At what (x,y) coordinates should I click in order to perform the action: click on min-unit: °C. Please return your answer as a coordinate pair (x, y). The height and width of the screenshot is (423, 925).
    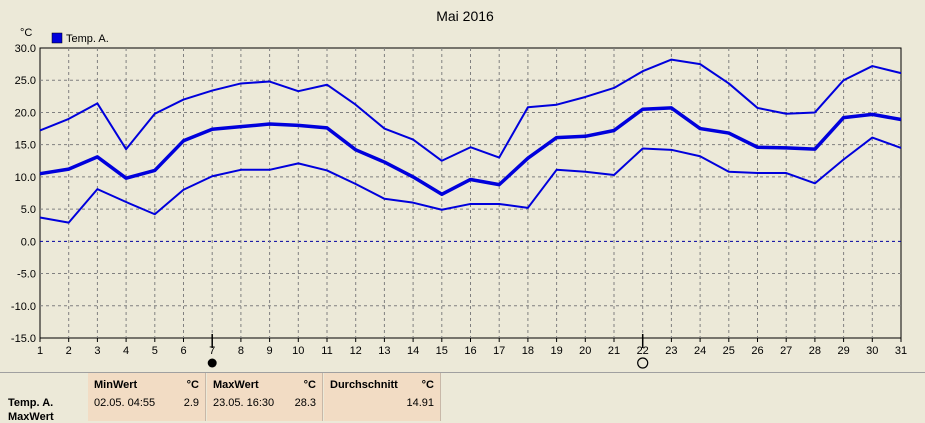
    Looking at the image, I should click on (192, 385).